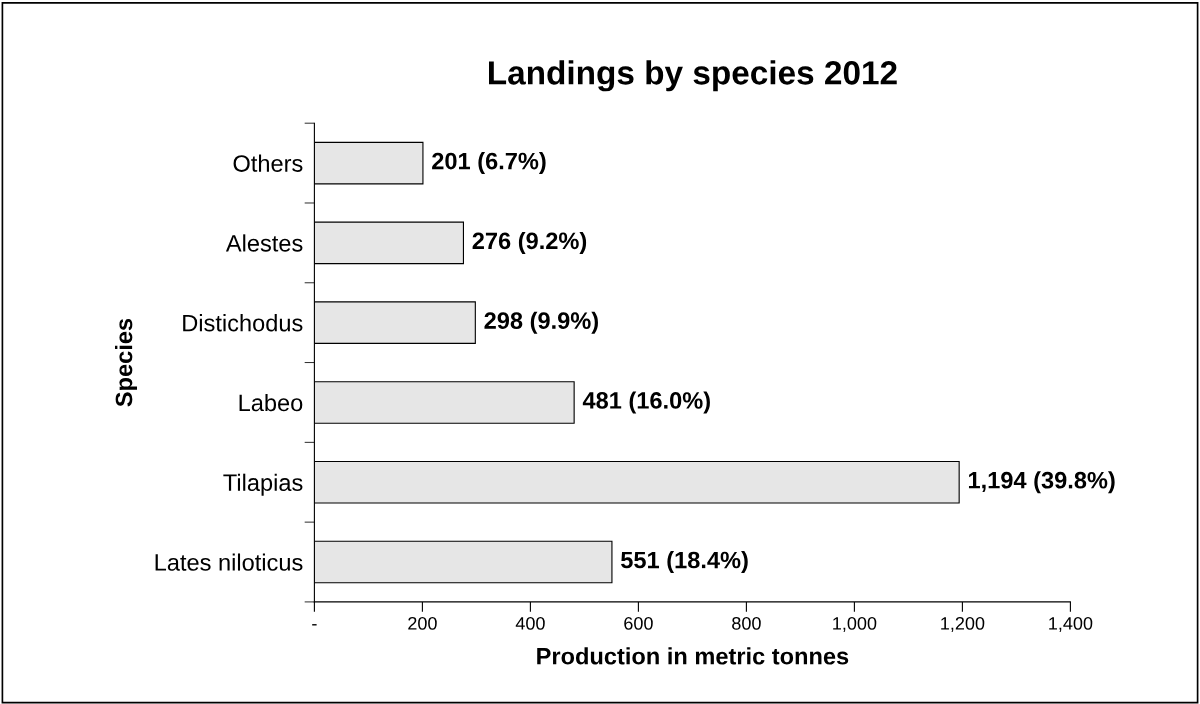  I want to click on y-tick-label: Others, so click(268, 163).